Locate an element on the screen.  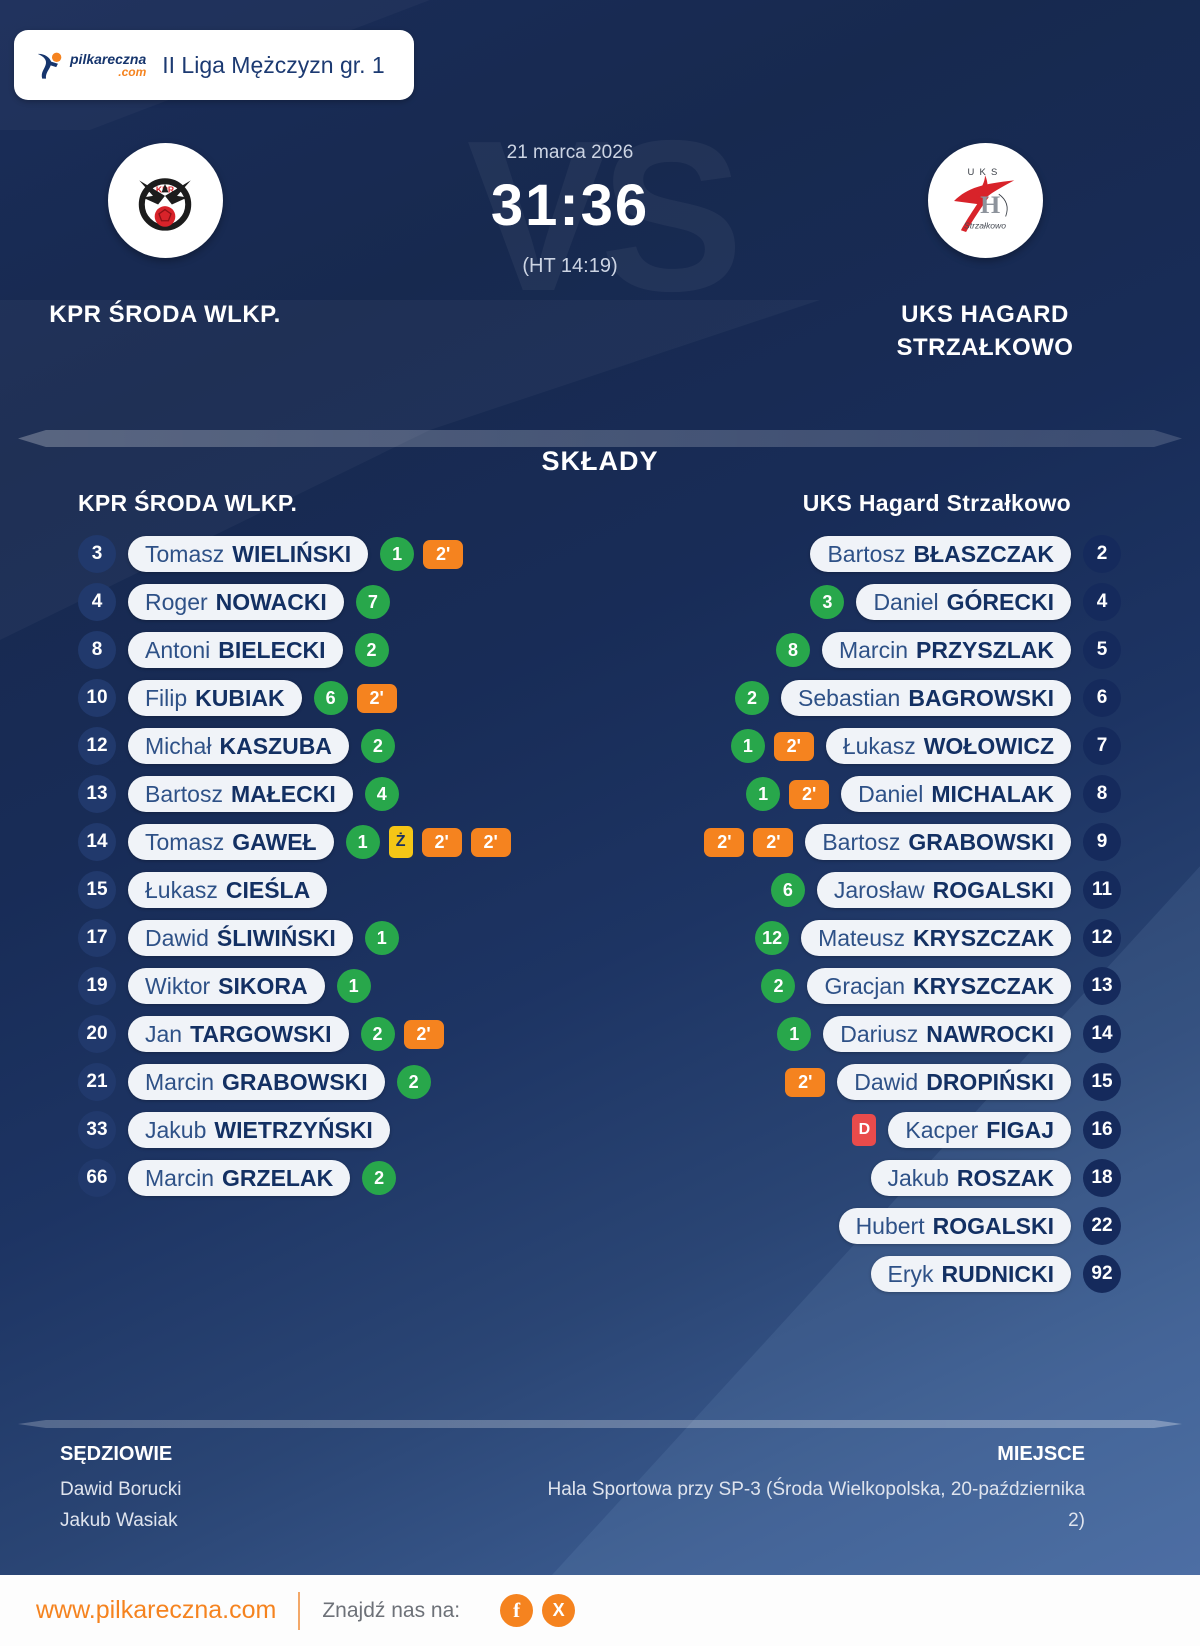
facebook-icon: f is located at coordinates (517, 1610).